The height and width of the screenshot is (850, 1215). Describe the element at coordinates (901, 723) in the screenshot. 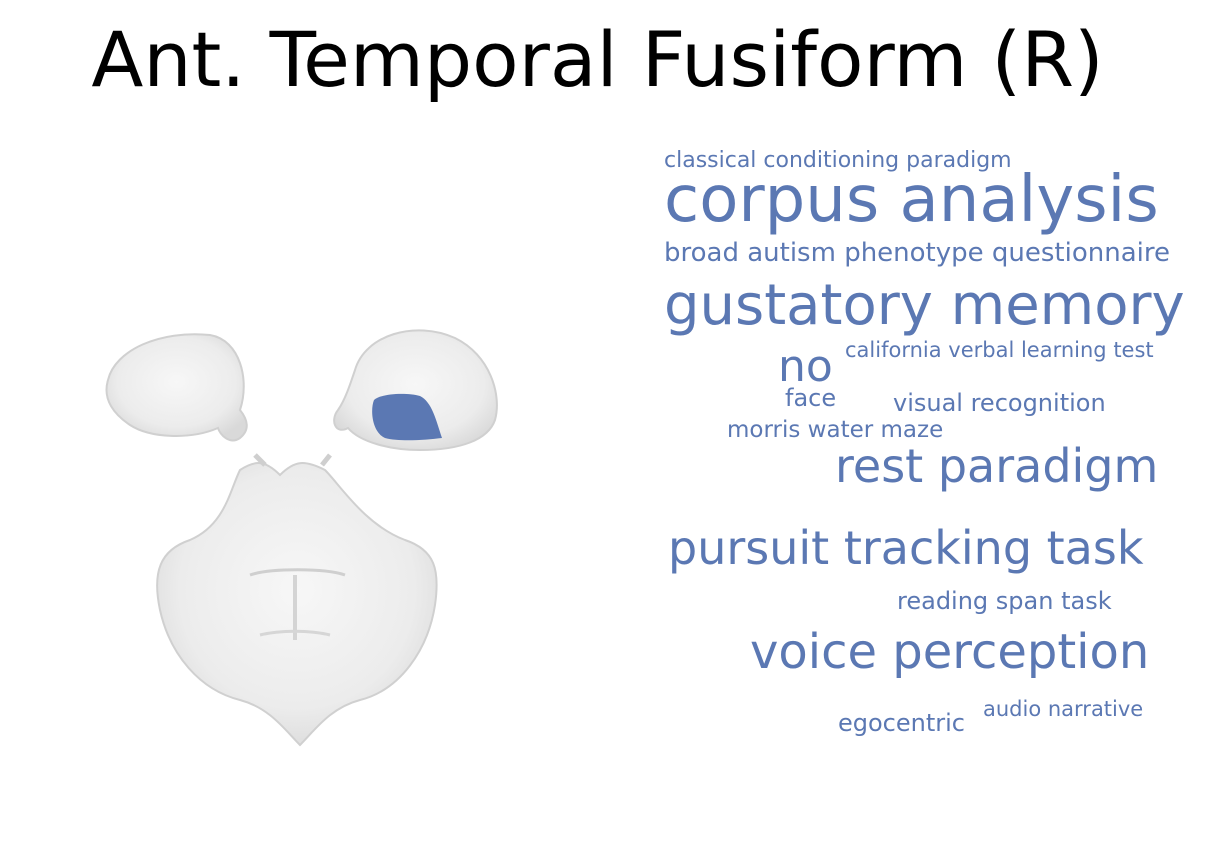

I see `word-cloud-term: egocentric` at that location.